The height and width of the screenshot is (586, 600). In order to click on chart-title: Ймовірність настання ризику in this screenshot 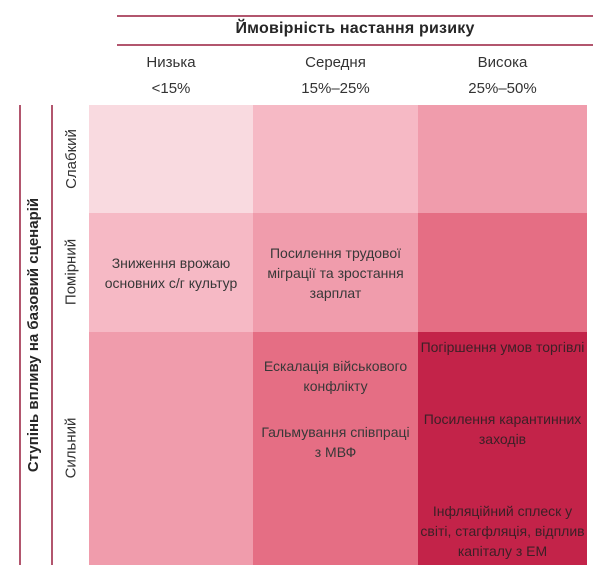, I will do `click(355, 28)`.